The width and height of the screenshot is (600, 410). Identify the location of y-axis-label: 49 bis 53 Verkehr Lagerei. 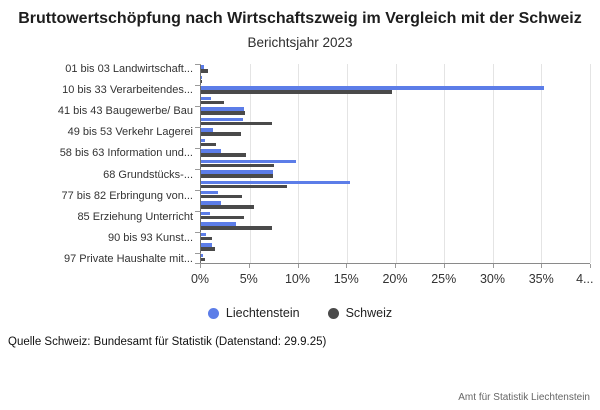
(130, 132).